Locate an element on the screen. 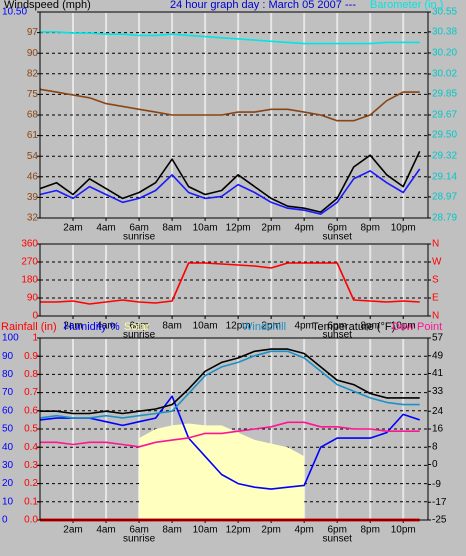 The height and width of the screenshot is (556, 466). series-header: Dew Point is located at coordinates (417, 327).